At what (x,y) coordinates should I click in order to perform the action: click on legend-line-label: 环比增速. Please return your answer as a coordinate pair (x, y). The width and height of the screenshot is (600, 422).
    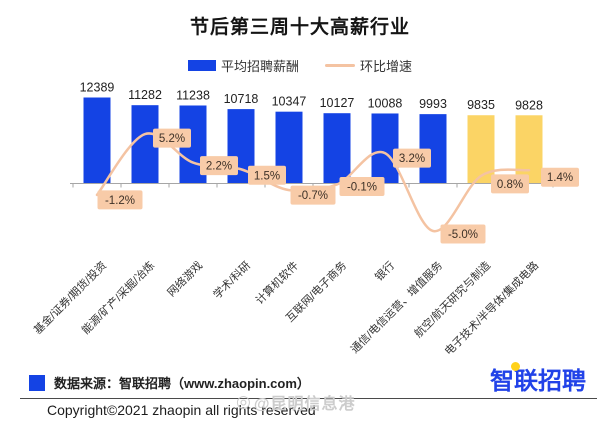
    Looking at the image, I should click on (386, 66).